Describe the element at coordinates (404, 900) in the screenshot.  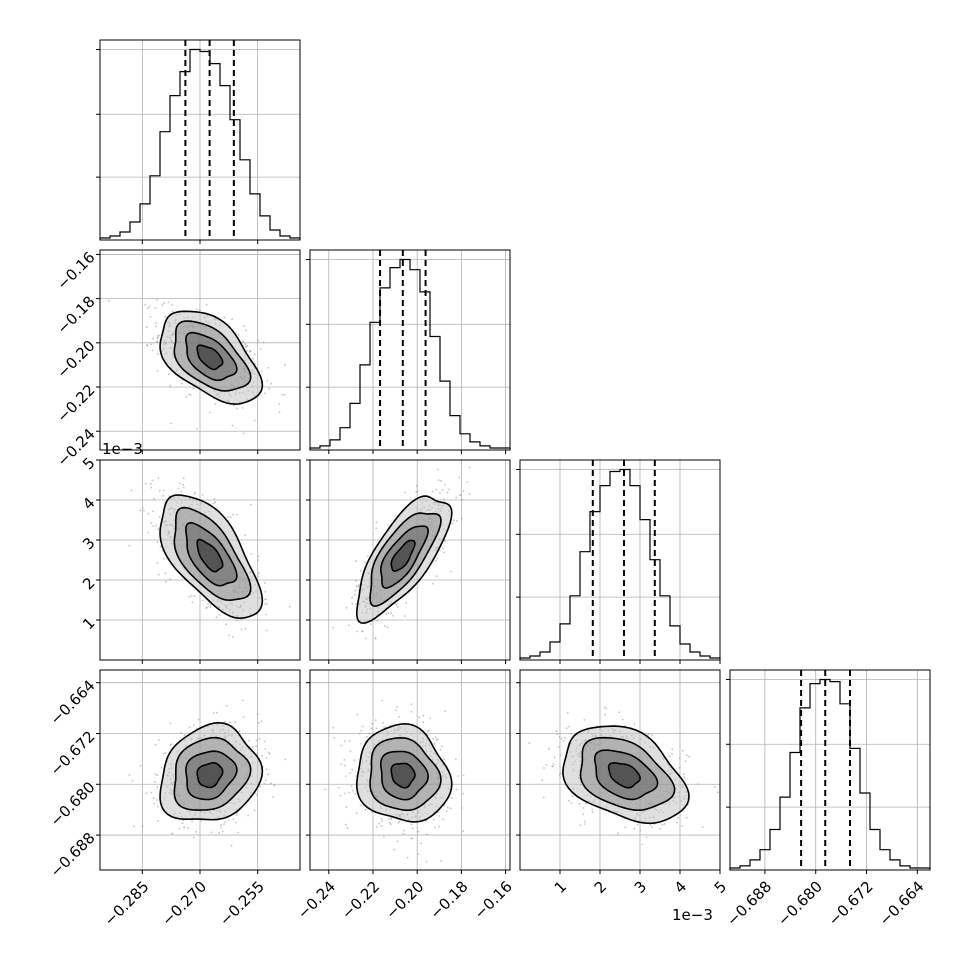
I see `x-tick-label: −0.20` at that location.